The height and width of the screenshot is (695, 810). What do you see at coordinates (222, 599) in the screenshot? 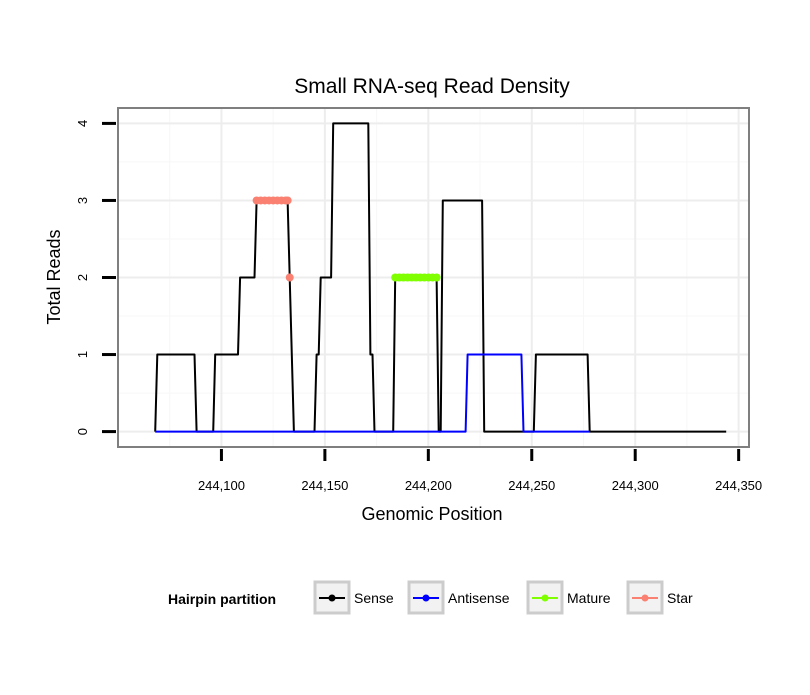
I see `legend-title: Hairpin partition` at bounding box center [222, 599].